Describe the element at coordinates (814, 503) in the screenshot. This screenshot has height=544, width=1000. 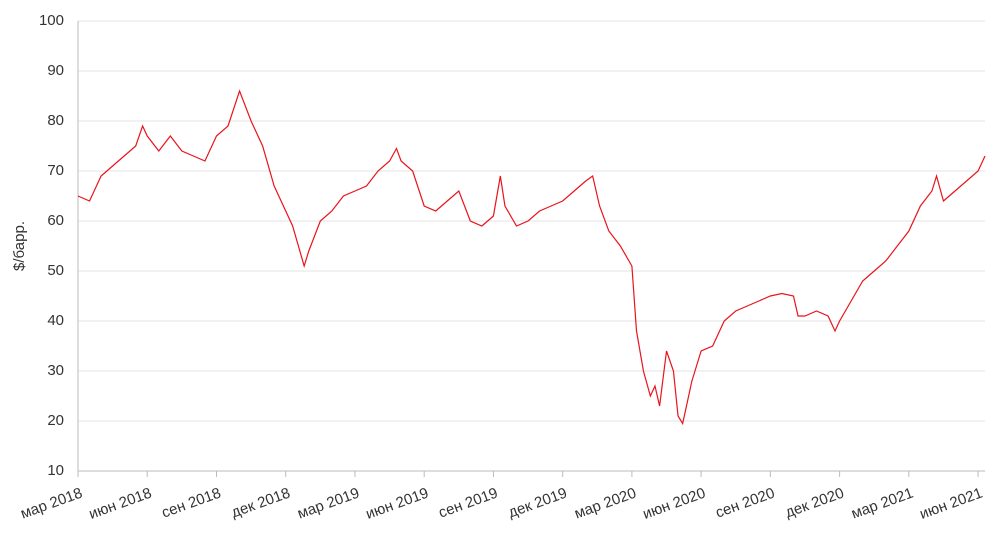
I see `x-tick-label: дек 2020` at that location.